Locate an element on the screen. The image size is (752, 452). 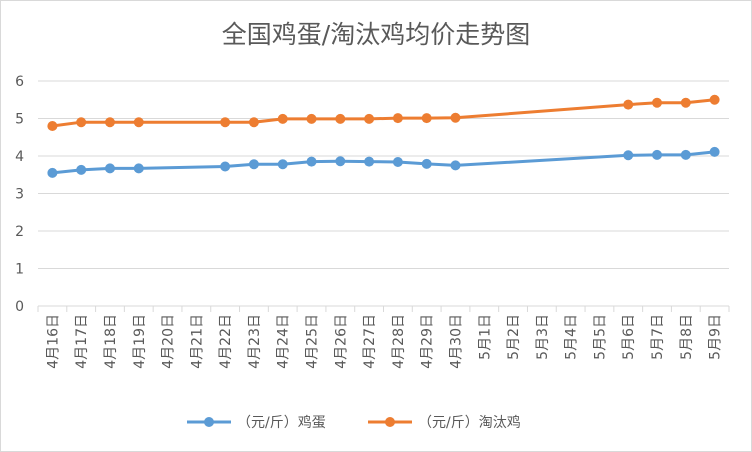
x-tick-label: 4月21日 is located at coordinates (197, 341).